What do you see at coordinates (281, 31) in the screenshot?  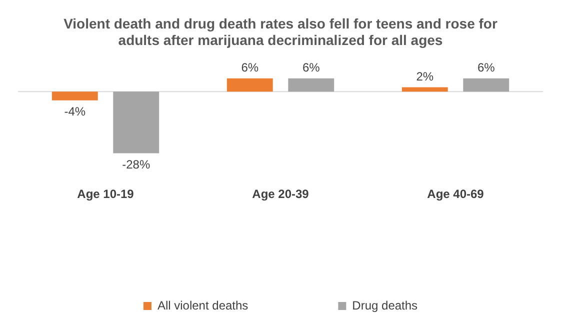 I see `chart-title: Violent death and drug death rates also fell for teens and rose for adults after marijuana decriminalized for all ages` at bounding box center [281, 31].